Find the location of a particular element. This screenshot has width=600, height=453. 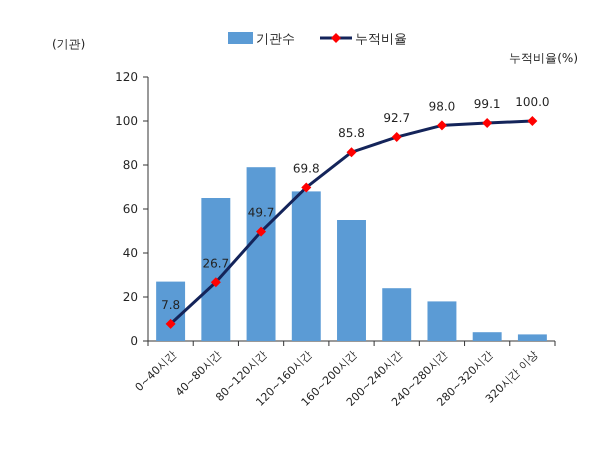

y-tick-label: 20 is located at coordinates (130, 297).